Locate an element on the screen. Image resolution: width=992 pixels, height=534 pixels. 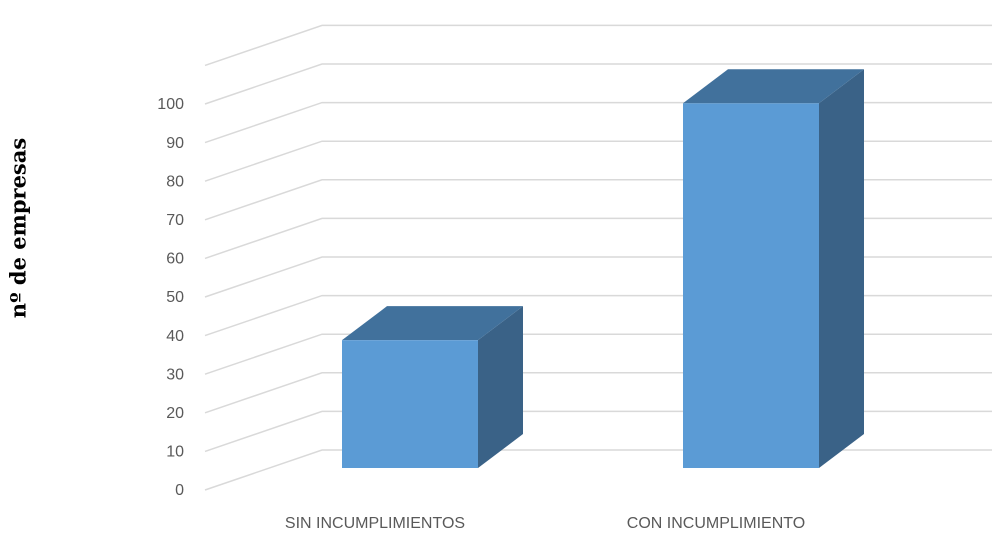
y-axis-title: nº de empresas is located at coordinates (18, 228).